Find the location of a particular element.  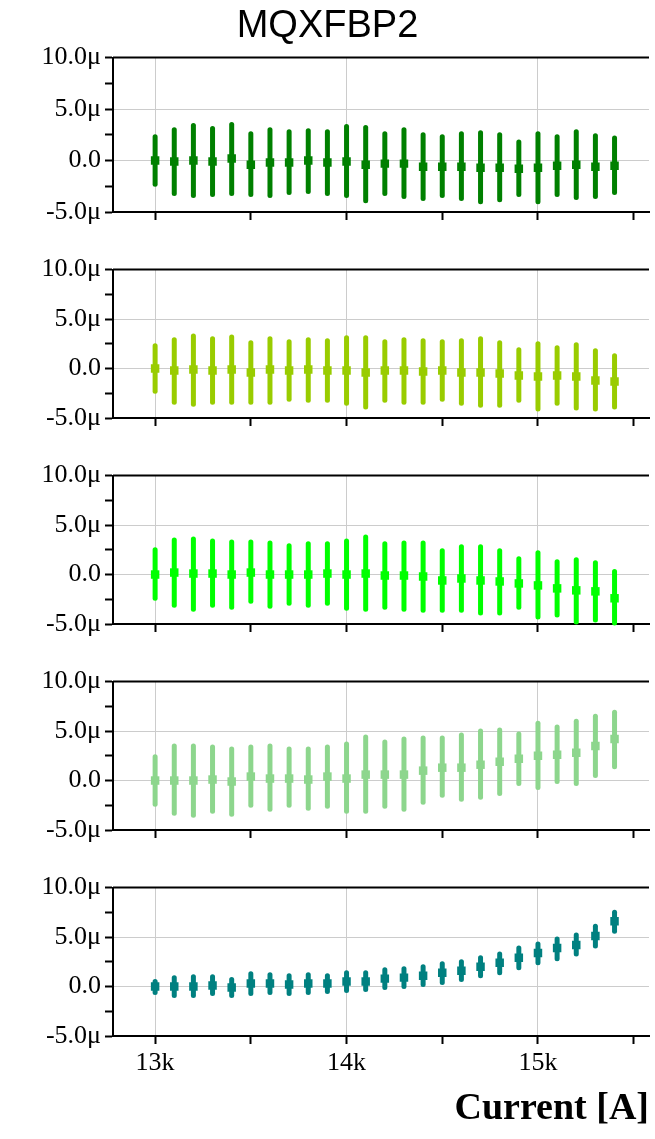

x-axis-title: Current [A] is located at coordinates (551, 1106).